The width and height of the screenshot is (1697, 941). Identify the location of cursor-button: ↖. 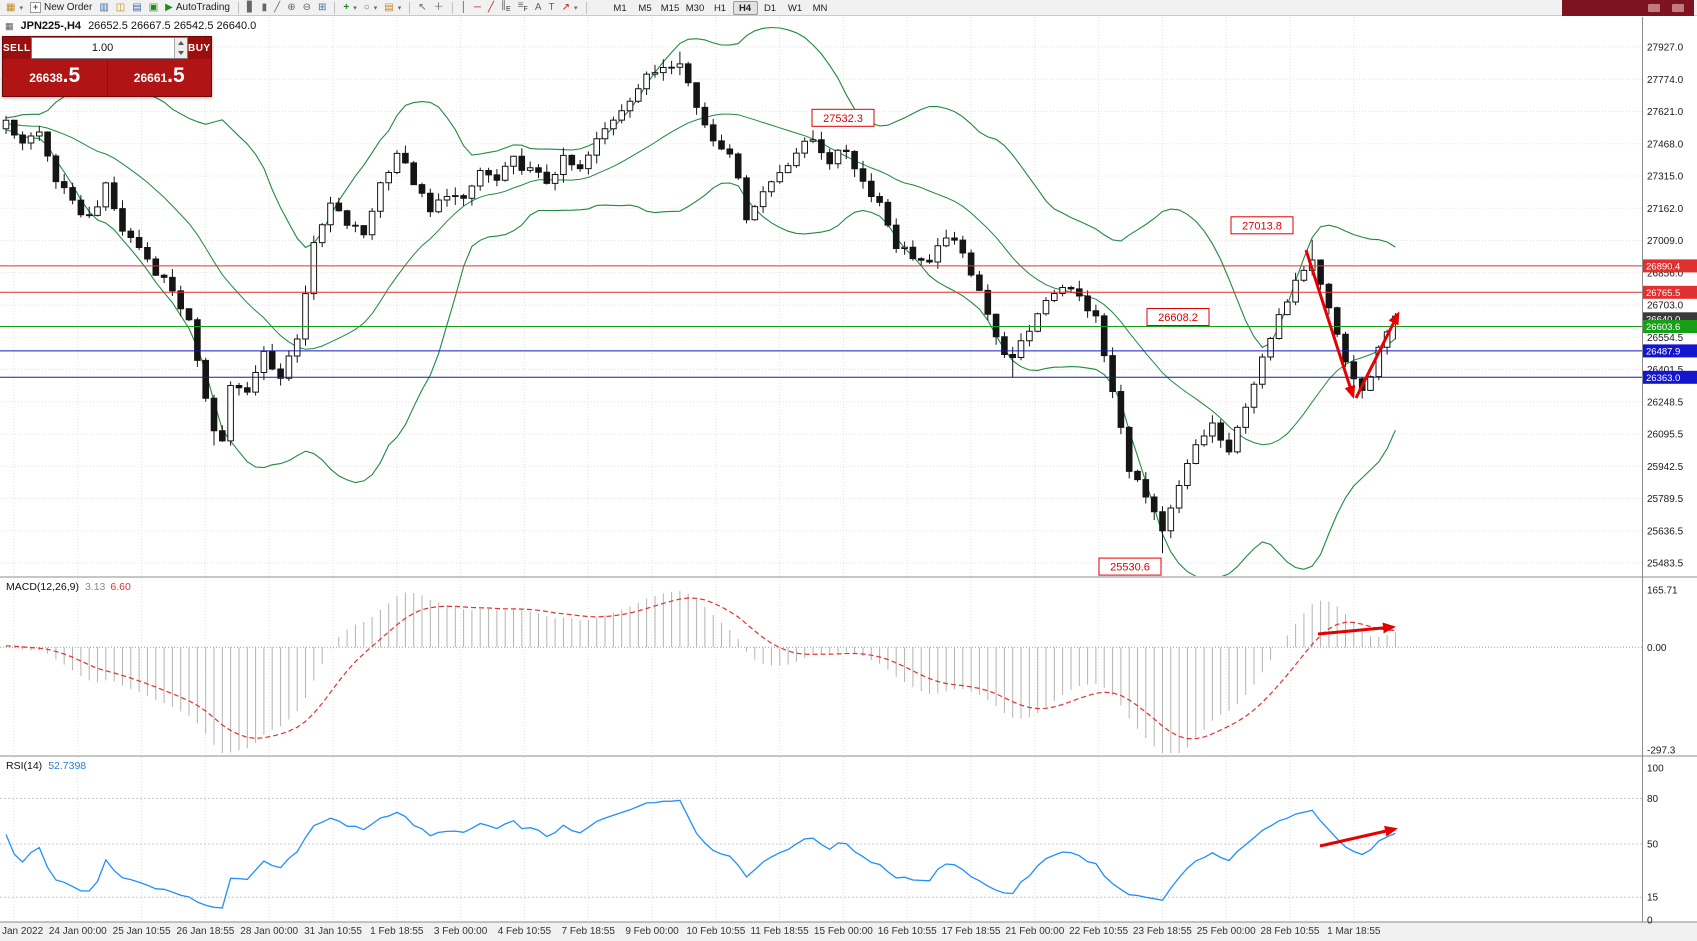
(422, 8).